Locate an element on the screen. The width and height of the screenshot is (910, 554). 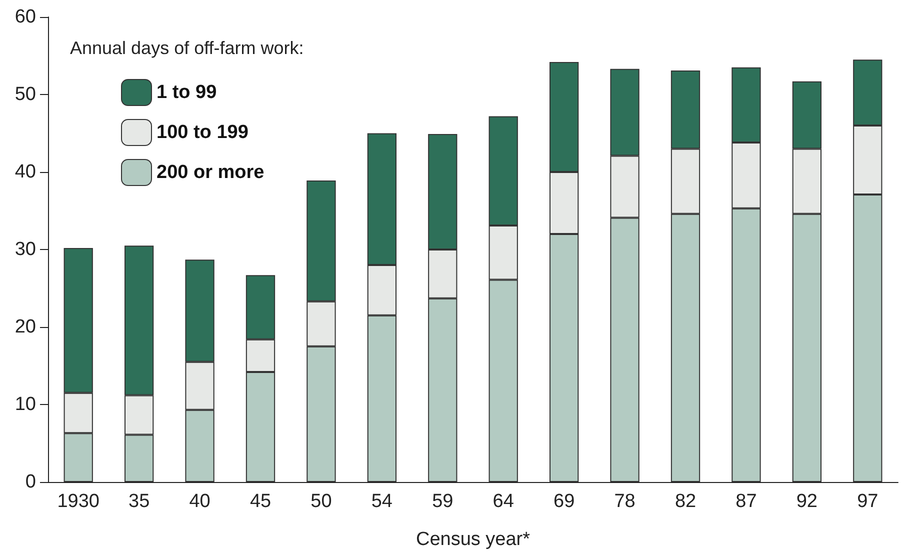
y-tick-label: 60 is located at coordinates (25, 17).